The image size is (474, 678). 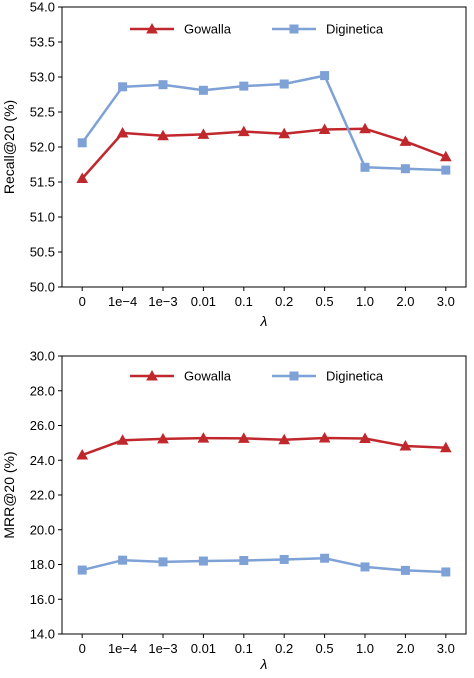 What do you see at coordinates (42, 182) in the screenshot?
I see `y-tick-label: 51.5` at bounding box center [42, 182].